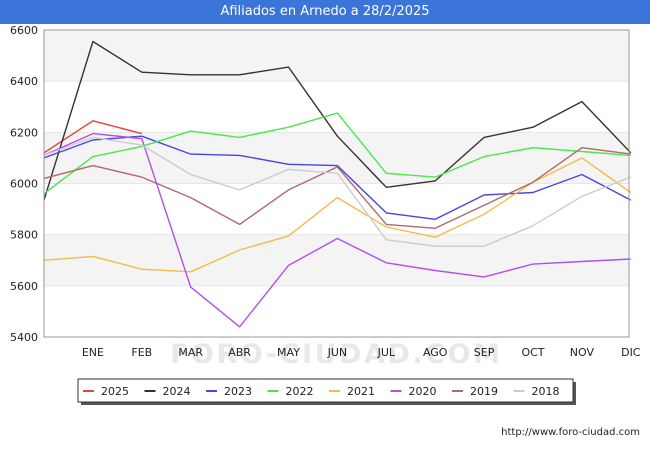 Image resolution: width=650 pixels, height=450 pixels. What do you see at coordinates (546, 391) in the screenshot?
I see `legend-label-2018: 2018` at bounding box center [546, 391].